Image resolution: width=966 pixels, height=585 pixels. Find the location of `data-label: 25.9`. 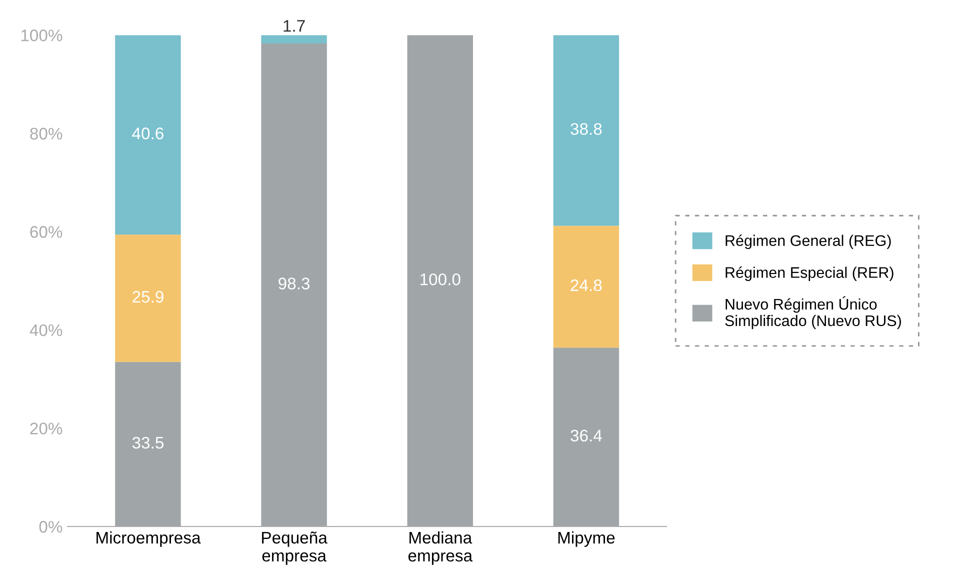

data-label: 25.9 is located at coordinates (148, 296).